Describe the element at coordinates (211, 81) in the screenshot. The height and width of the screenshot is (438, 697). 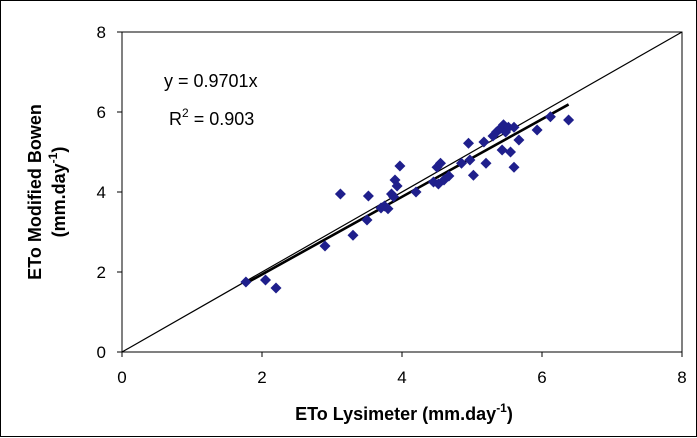
I see `equation-annotation: y = 0.9701x` at that location.